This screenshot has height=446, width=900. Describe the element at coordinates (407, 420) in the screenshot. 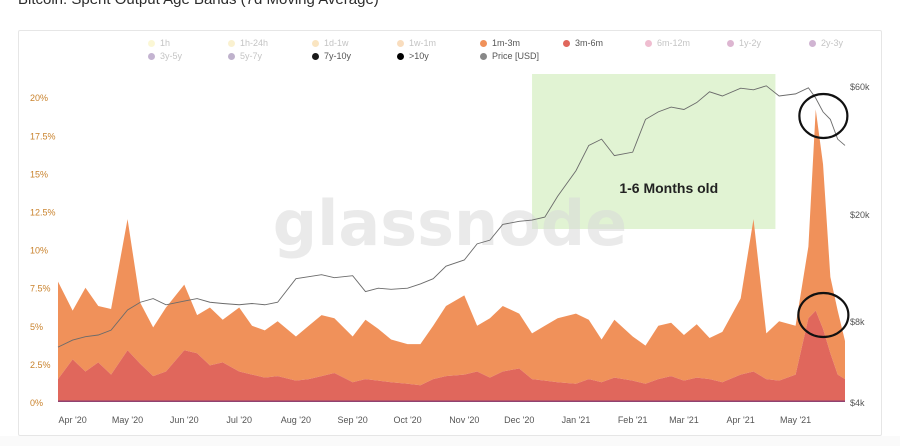

I see `x-tick-label: Oct '20` at that location.